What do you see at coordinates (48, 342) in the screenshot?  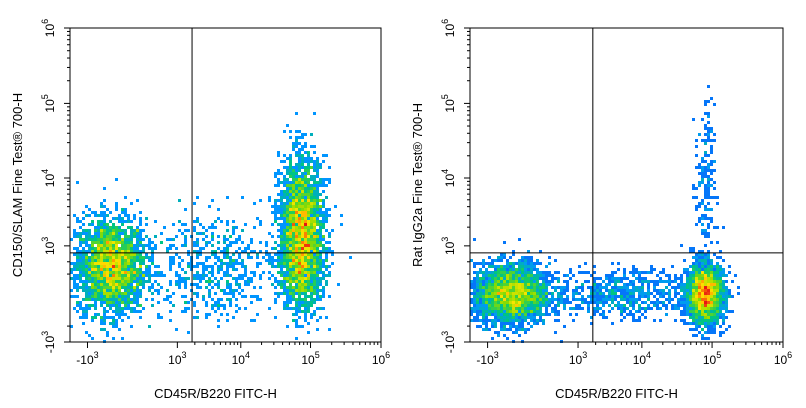 I see `left-y-tick-label: -103` at bounding box center [48, 342].